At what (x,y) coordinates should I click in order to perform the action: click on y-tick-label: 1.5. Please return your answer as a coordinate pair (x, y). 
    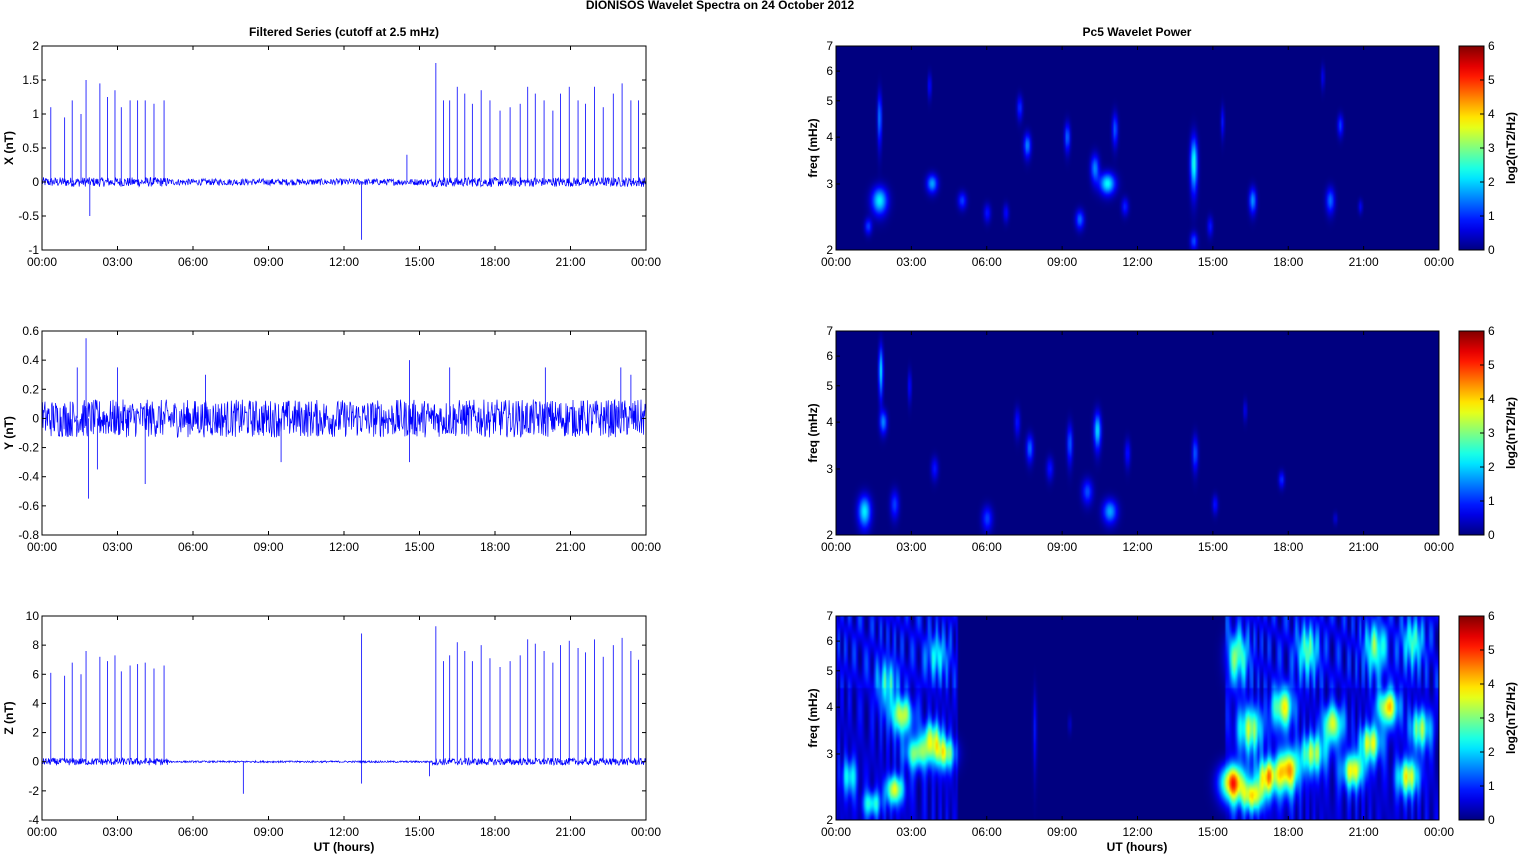
    Looking at the image, I should click on (30, 80).